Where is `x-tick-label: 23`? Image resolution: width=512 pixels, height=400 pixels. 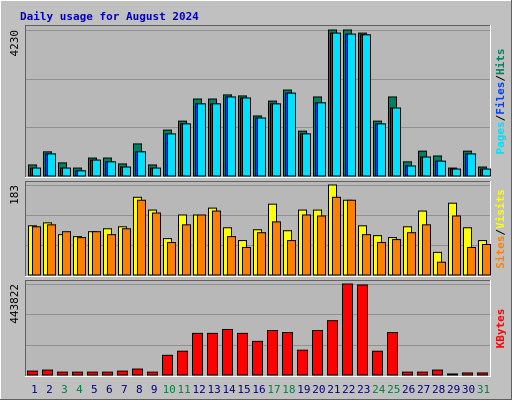 x-tick-label: 23 is located at coordinates (363, 389).